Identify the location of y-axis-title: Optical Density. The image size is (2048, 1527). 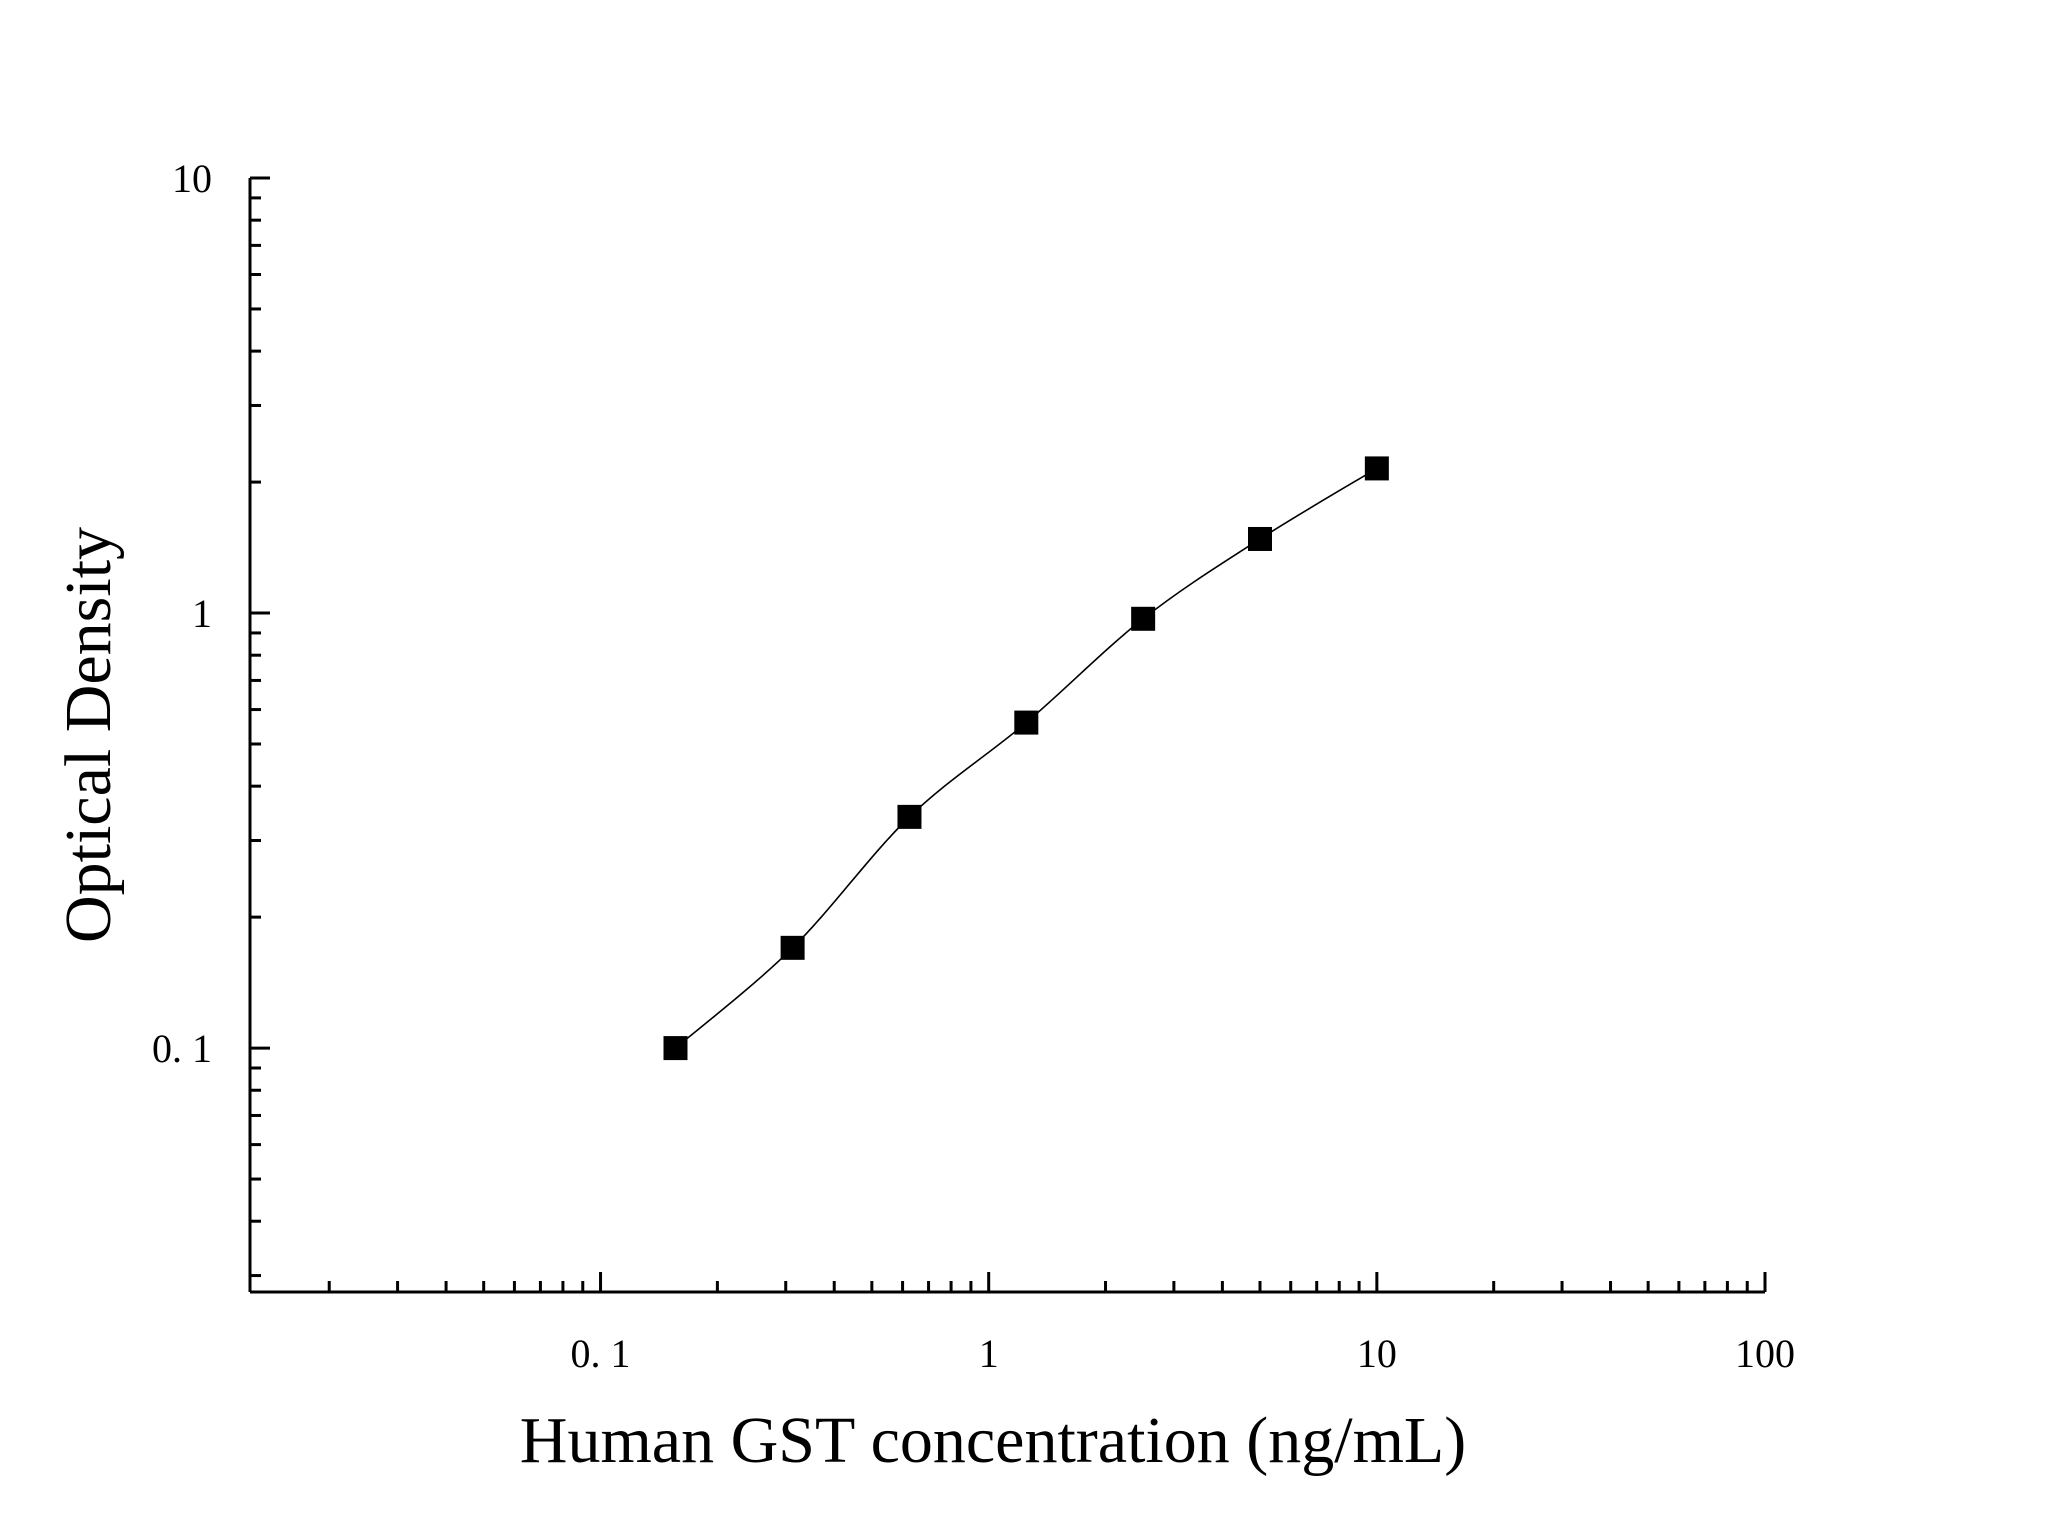
(88, 735).